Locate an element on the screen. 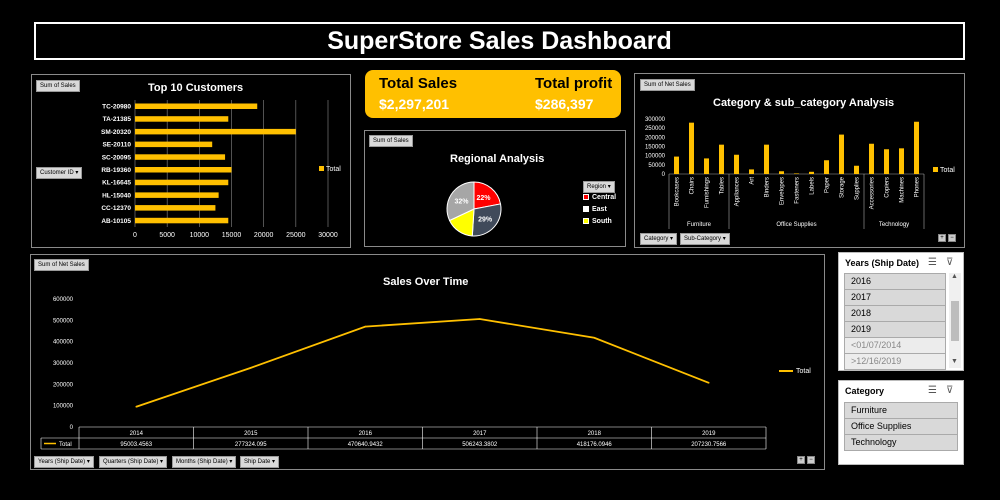 Image resolution: width=1000 pixels, height=500 pixels. table-value: 95003.4563 is located at coordinates (136, 445).